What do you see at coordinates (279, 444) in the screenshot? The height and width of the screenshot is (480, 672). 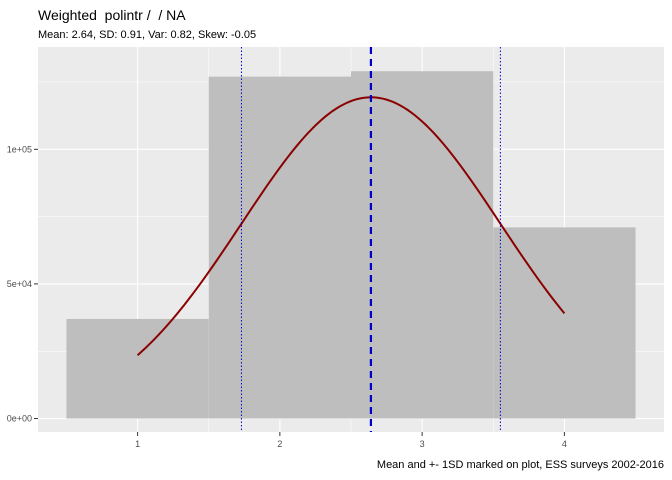 I see `x-tick-label: 2` at bounding box center [279, 444].